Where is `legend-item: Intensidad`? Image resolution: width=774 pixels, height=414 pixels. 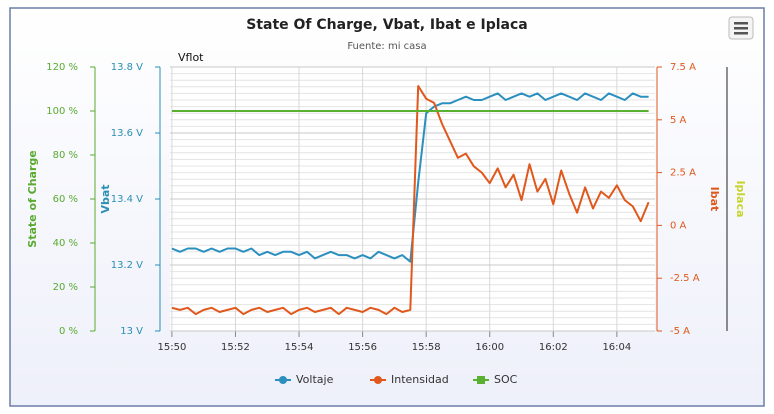
legend-item: Intensidad is located at coordinates (409, 379).